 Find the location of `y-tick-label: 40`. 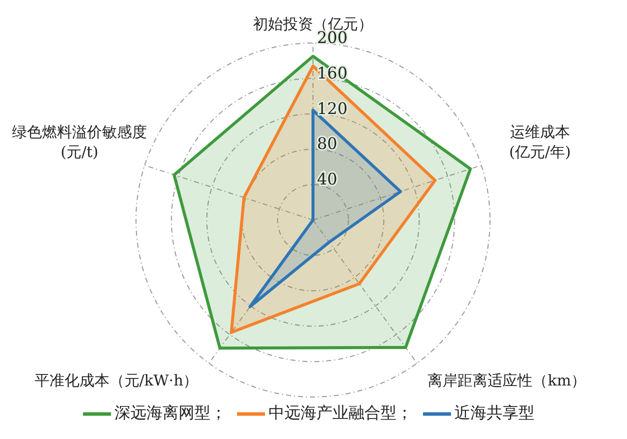

y-tick-label: 40 is located at coordinates (327, 179).